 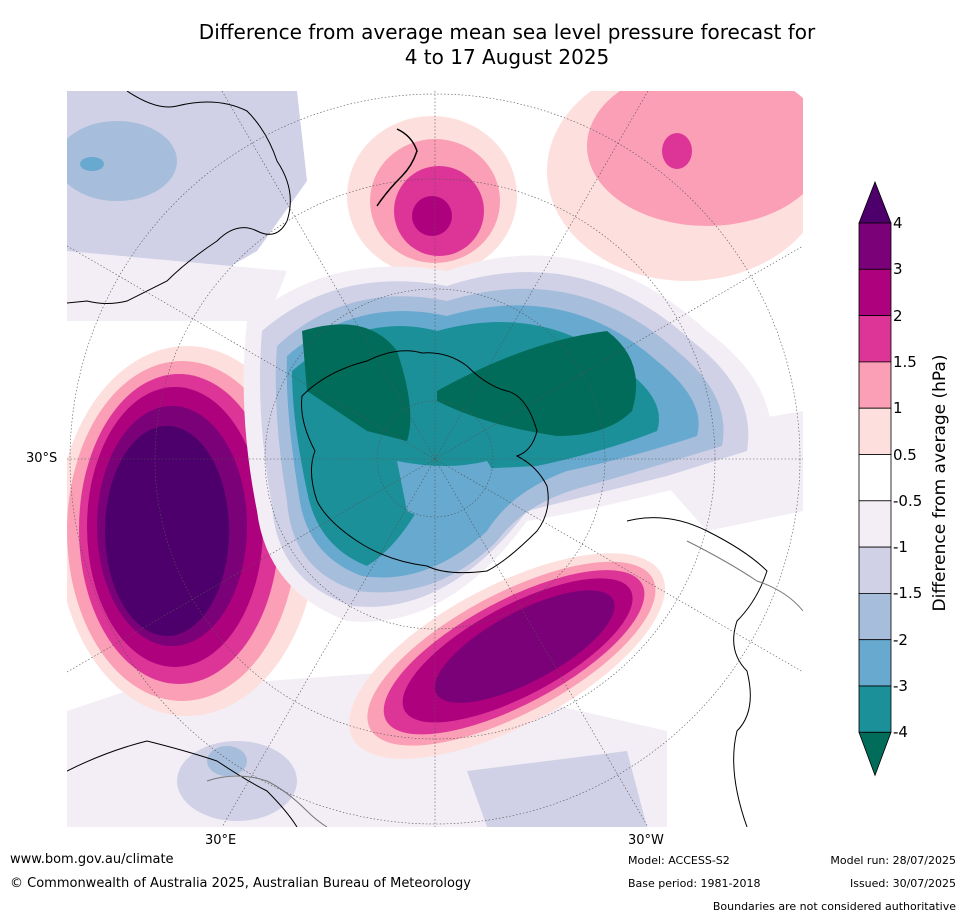 What do you see at coordinates (425, 462) in the screenshot?
I see `antarctica-coastline` at bounding box center [425, 462].